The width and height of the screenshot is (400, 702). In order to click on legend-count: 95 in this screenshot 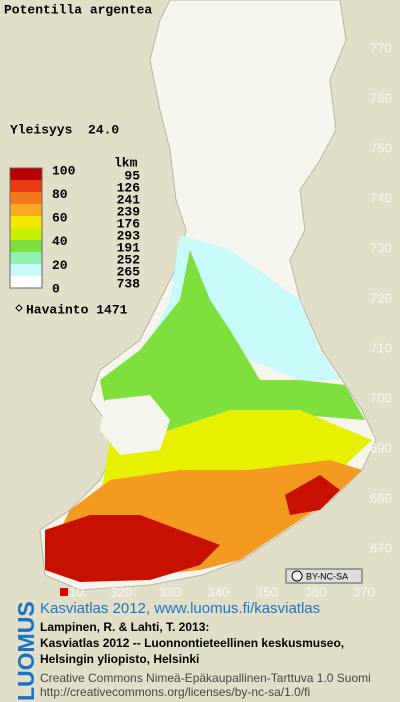, I will do `click(132, 175)`.